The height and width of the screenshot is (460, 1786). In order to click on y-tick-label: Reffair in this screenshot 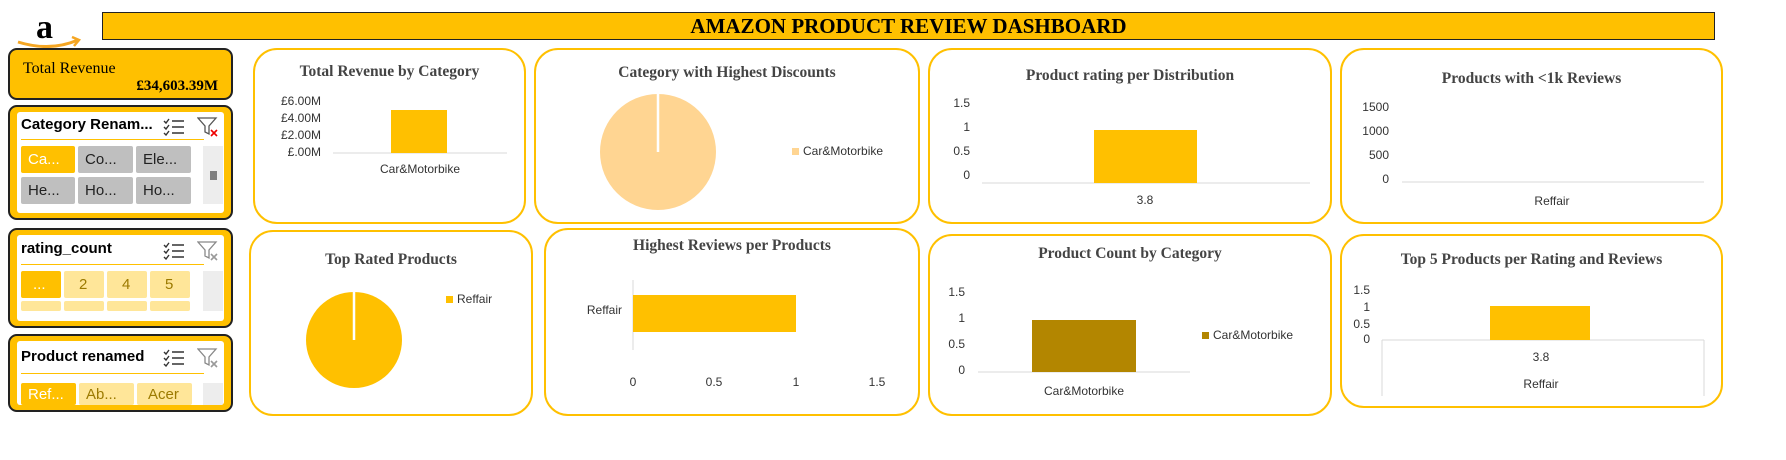, I will do `click(604, 310)`.